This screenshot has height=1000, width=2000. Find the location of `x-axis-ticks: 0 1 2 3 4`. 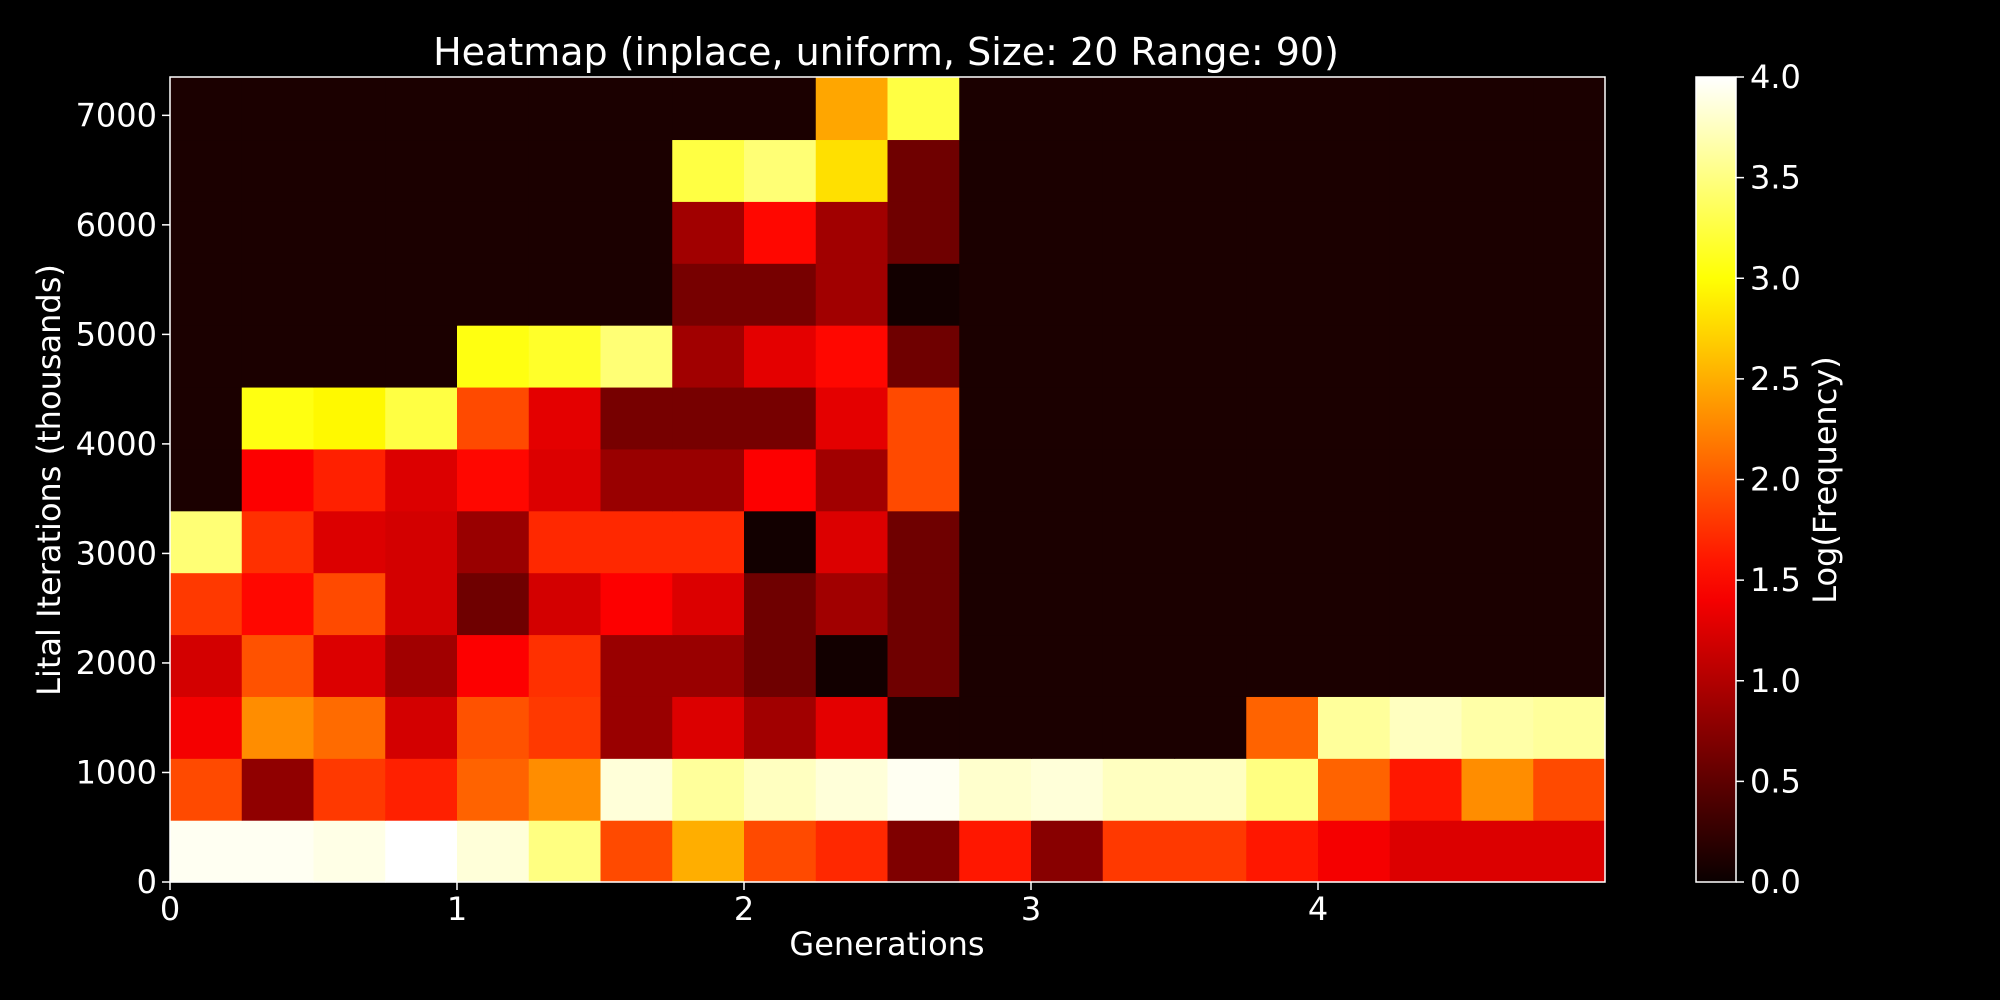

x-axis-ticks: 0 1 2 3 4 is located at coordinates (744, 905).